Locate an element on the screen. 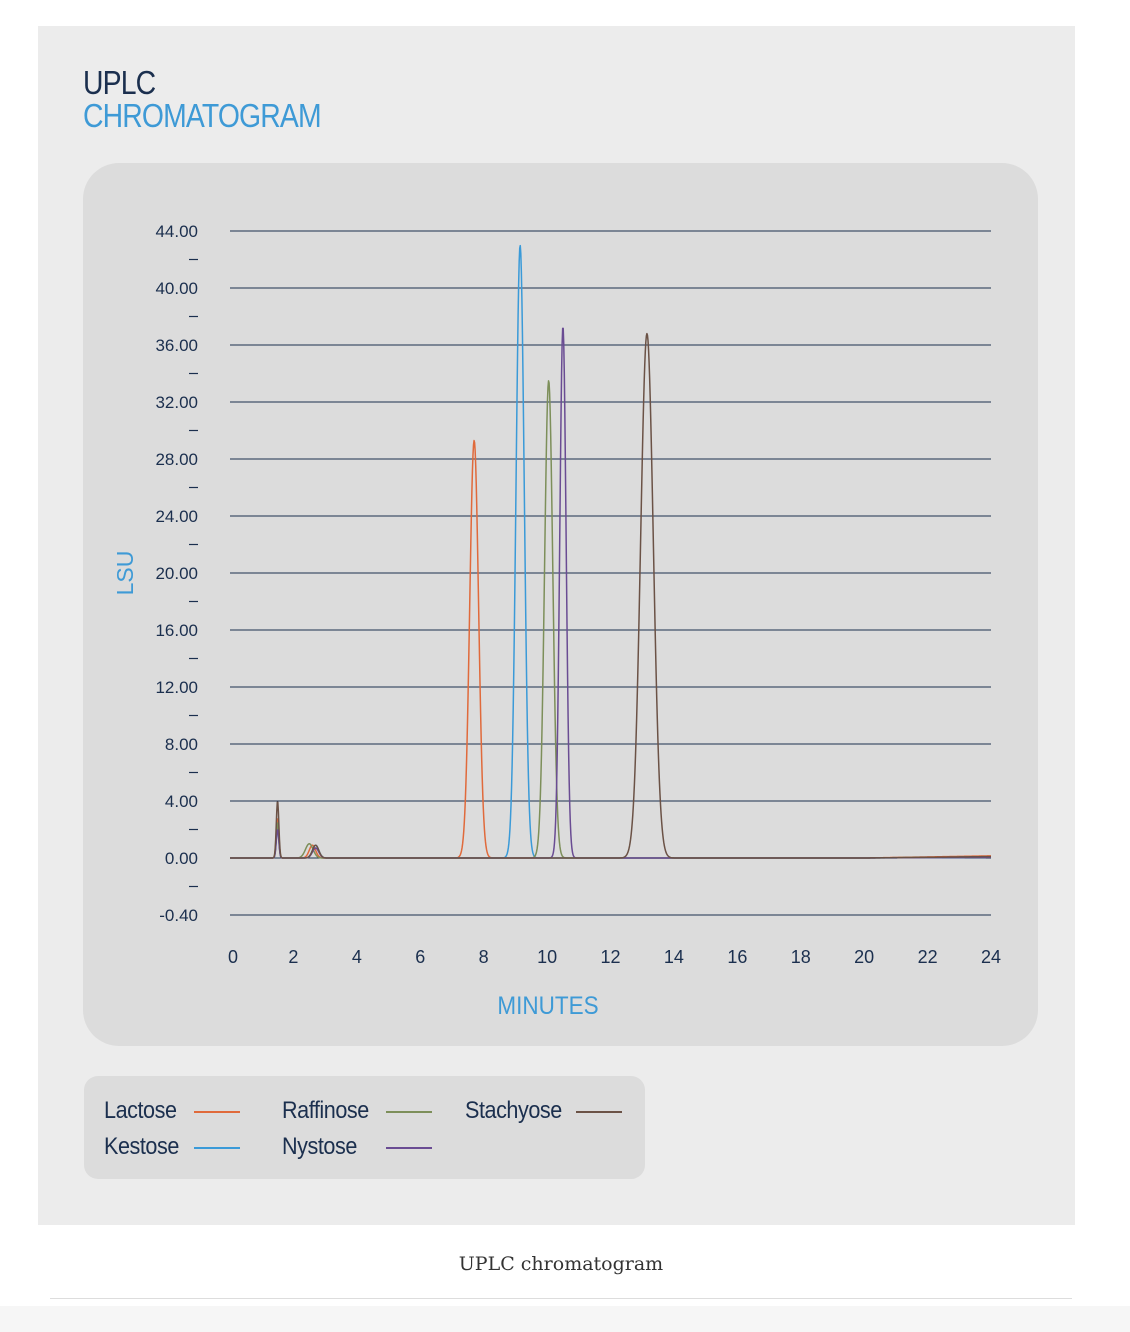  x-tick-label: 2 is located at coordinates (293, 957).